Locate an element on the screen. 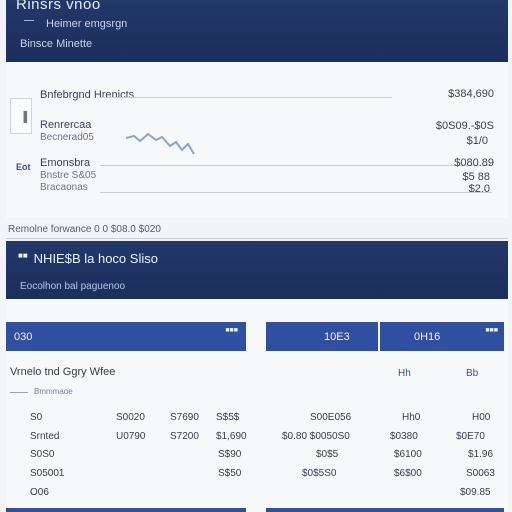 This screenshot has height=512, width=512. tab-tertiary: 0H16 ■■■ is located at coordinates (442, 336).